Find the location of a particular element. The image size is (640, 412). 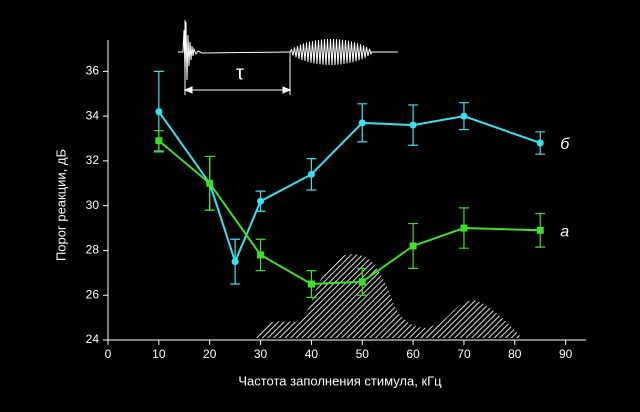

series-label: б is located at coordinates (565, 144).